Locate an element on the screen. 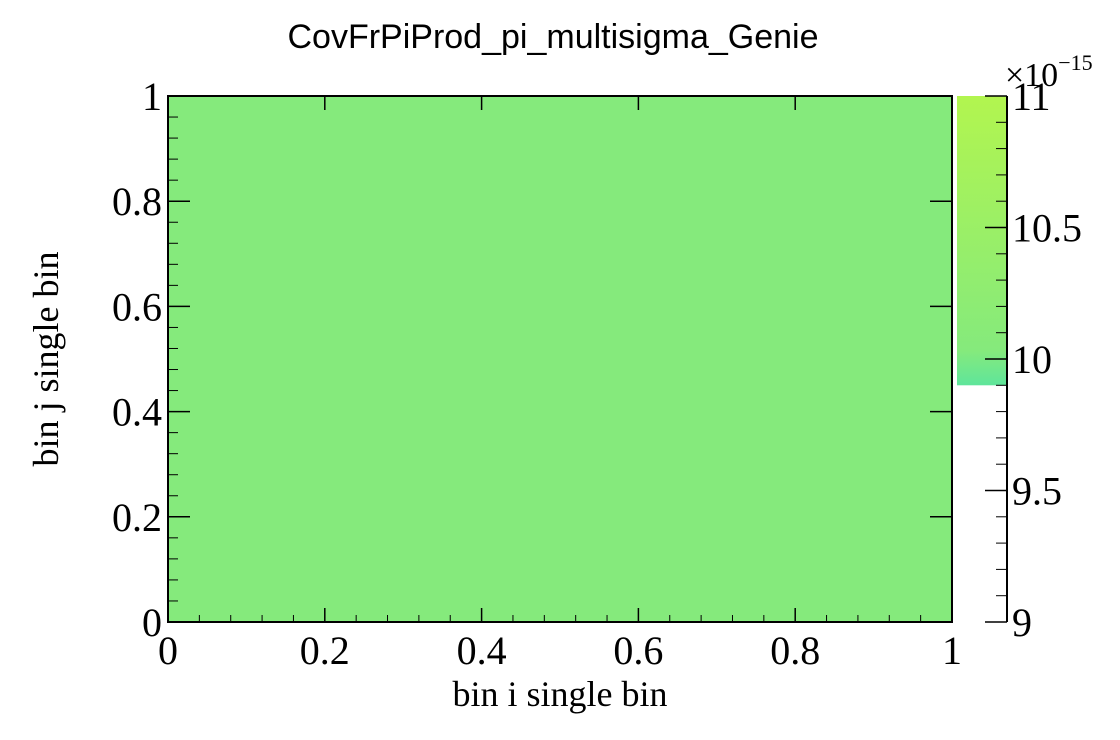  colorbar: 9 9.5 10 10.5 11 ×10⁻¹⁵ is located at coordinates (1025, 347).